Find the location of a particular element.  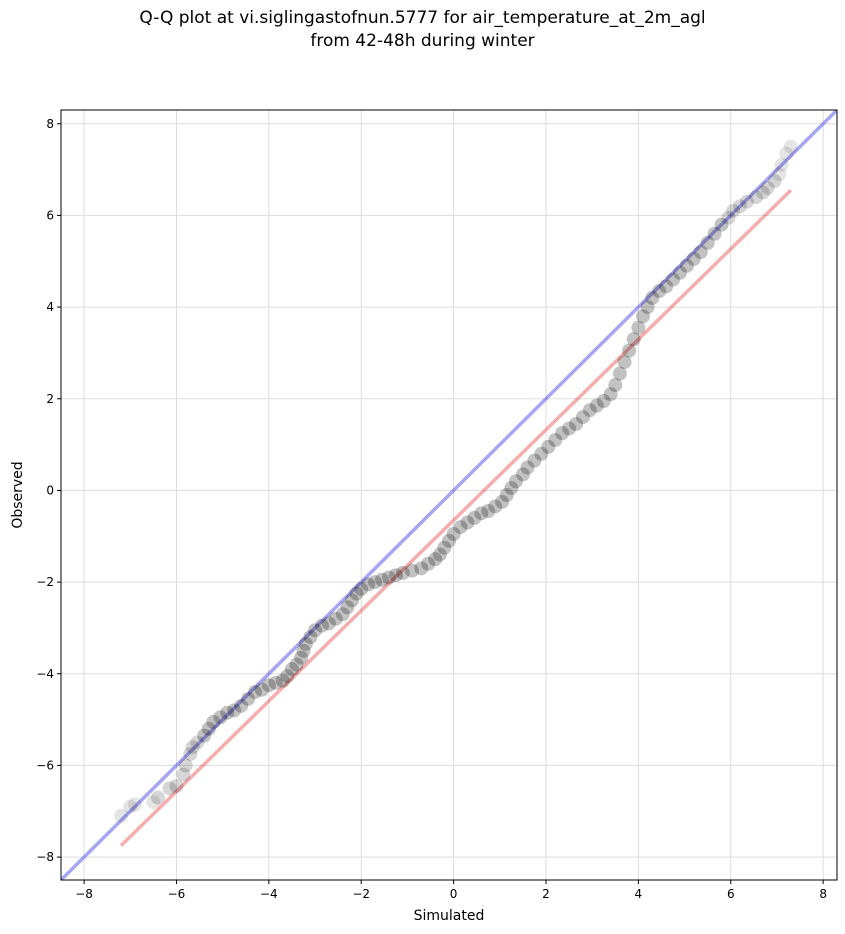

x-tick-label: 4 is located at coordinates (639, 894).